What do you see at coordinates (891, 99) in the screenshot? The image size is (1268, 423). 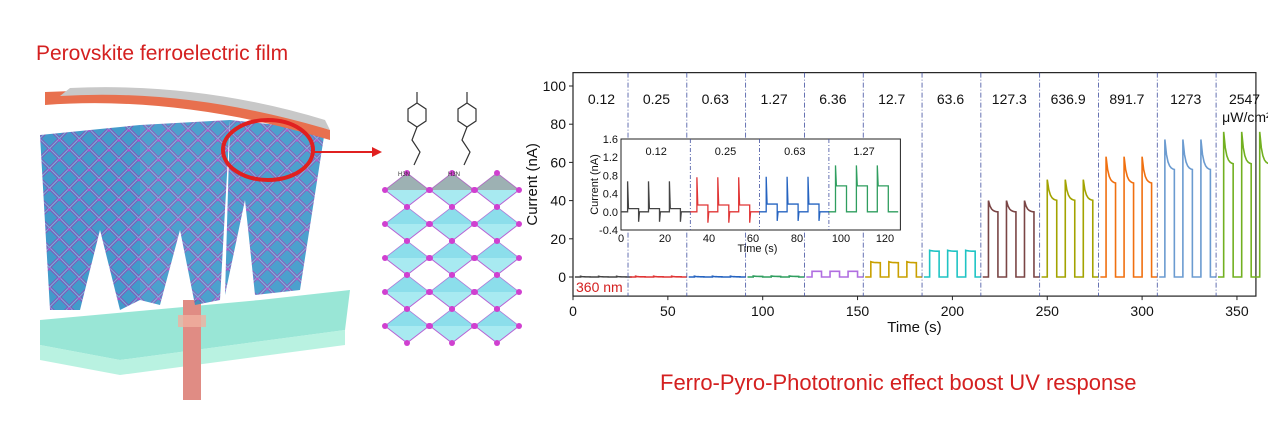 I see `intensity-label: 12.7` at bounding box center [891, 99].